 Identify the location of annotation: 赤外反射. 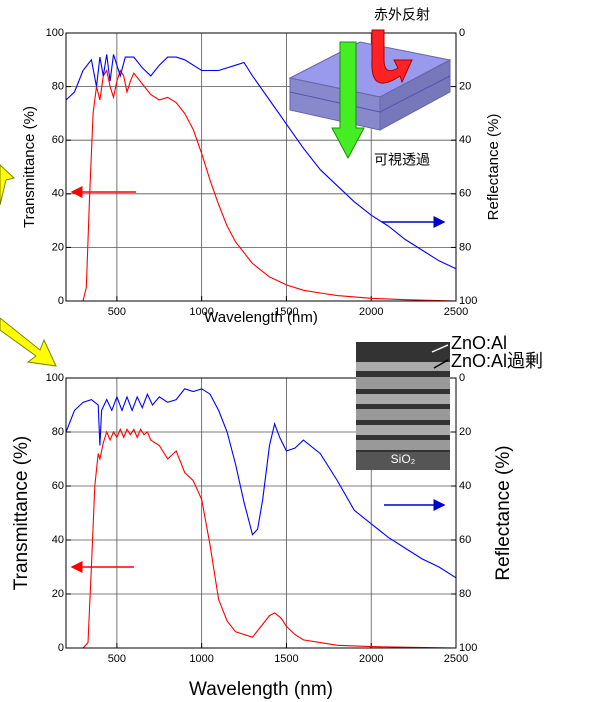
(402, 15).